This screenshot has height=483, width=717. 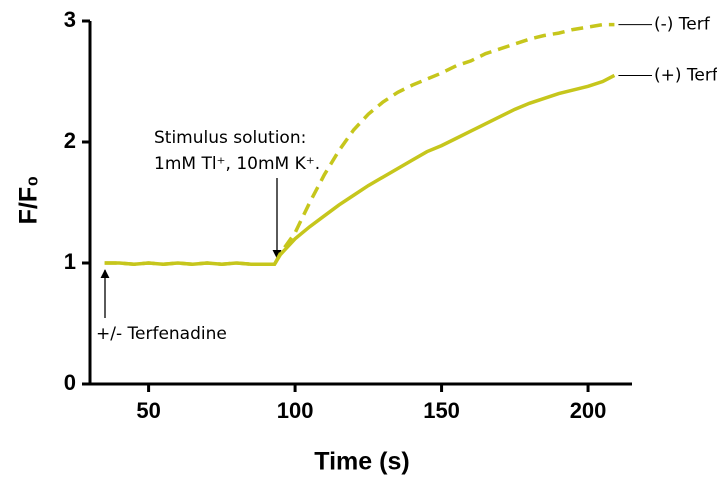 What do you see at coordinates (237, 164) in the screenshot?
I see `annotation: 1mM Tl⁺, 10mM K⁺.` at bounding box center [237, 164].